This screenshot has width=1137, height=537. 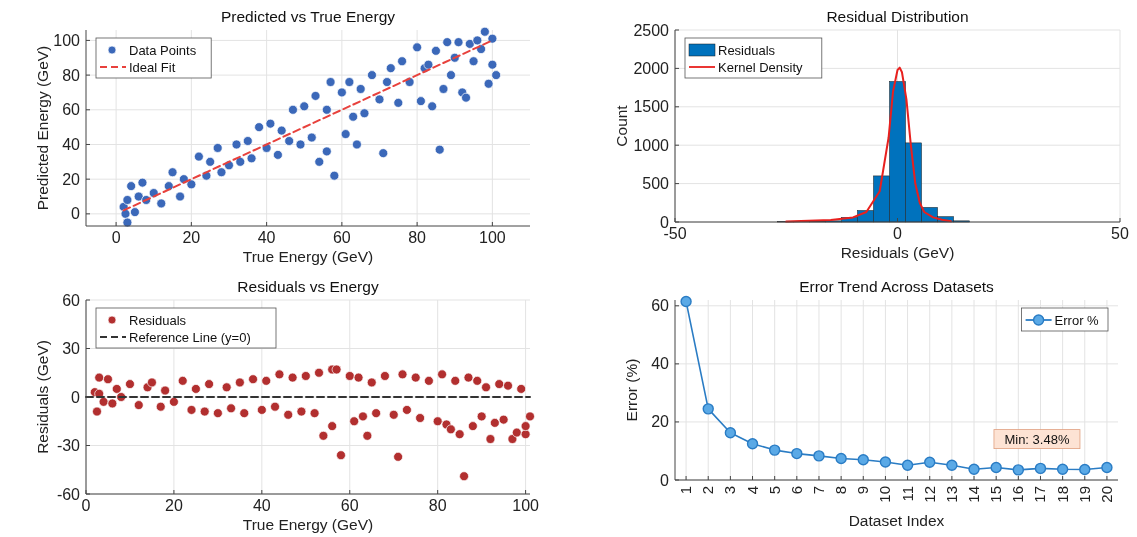 What do you see at coordinates (841, 490) in the screenshot?
I see `x-tick-label: 8` at bounding box center [841, 490].